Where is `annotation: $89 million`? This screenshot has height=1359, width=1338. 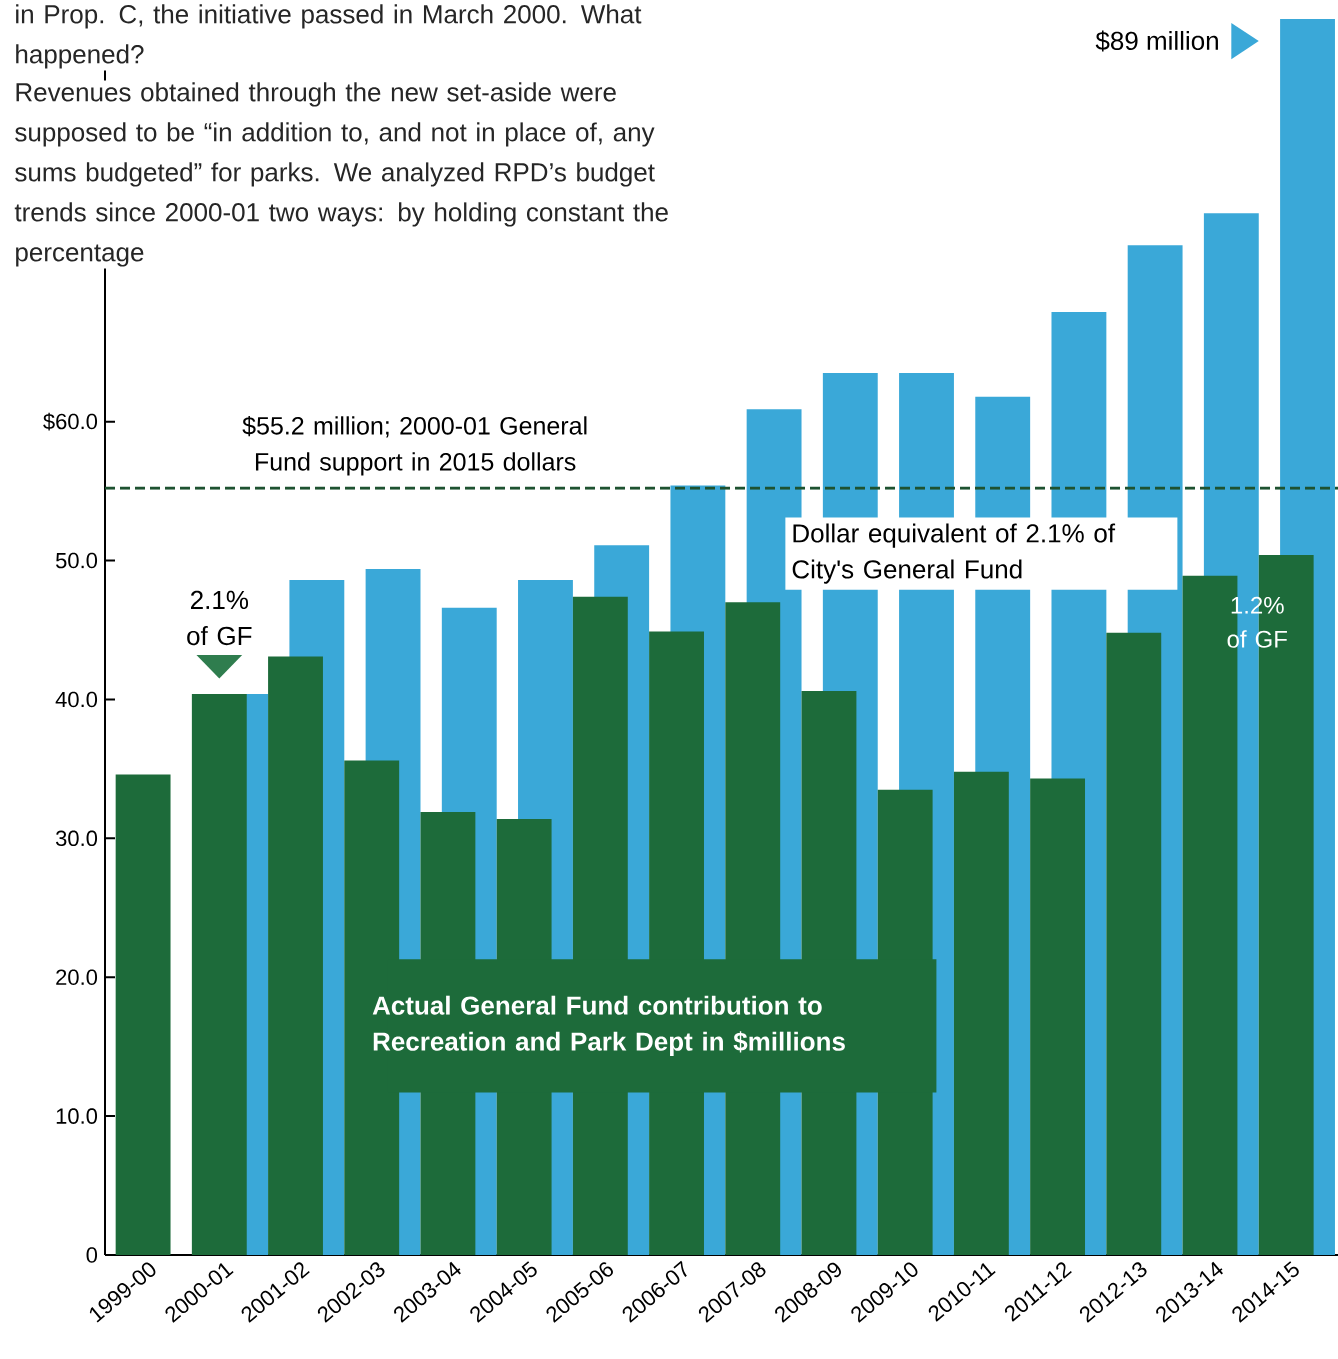 annotation: $89 million is located at coordinates (1156, 41).